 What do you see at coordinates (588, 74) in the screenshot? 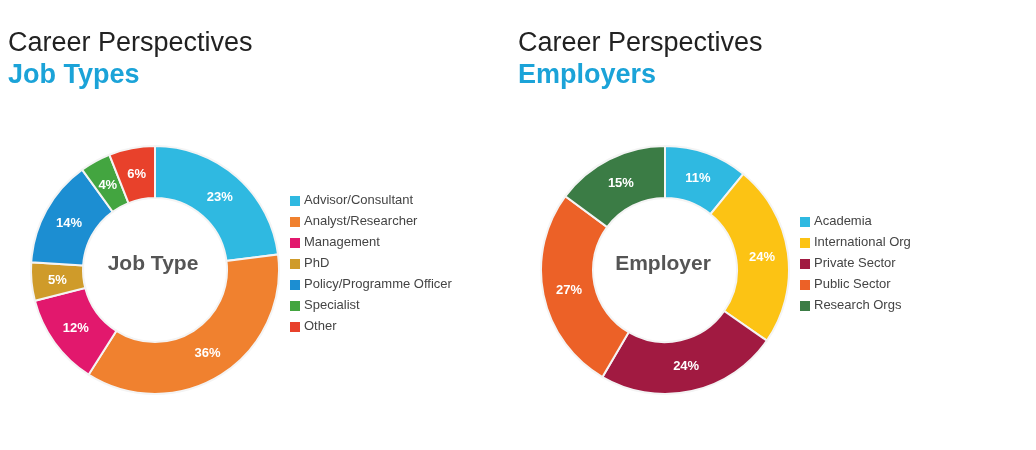
I see `chart-subtitle: Employers` at bounding box center [588, 74].